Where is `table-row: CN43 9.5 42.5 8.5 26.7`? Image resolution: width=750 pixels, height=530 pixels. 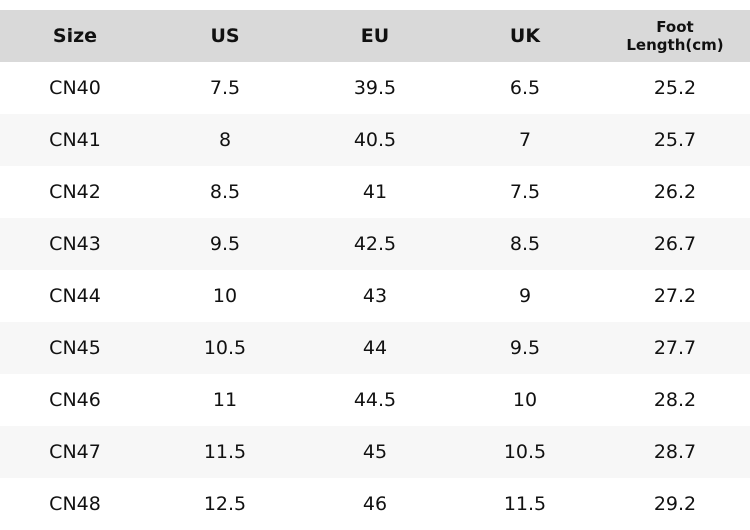
table-row: CN43 9.5 42.5 8.5 26.7 is located at coordinates (375, 244).